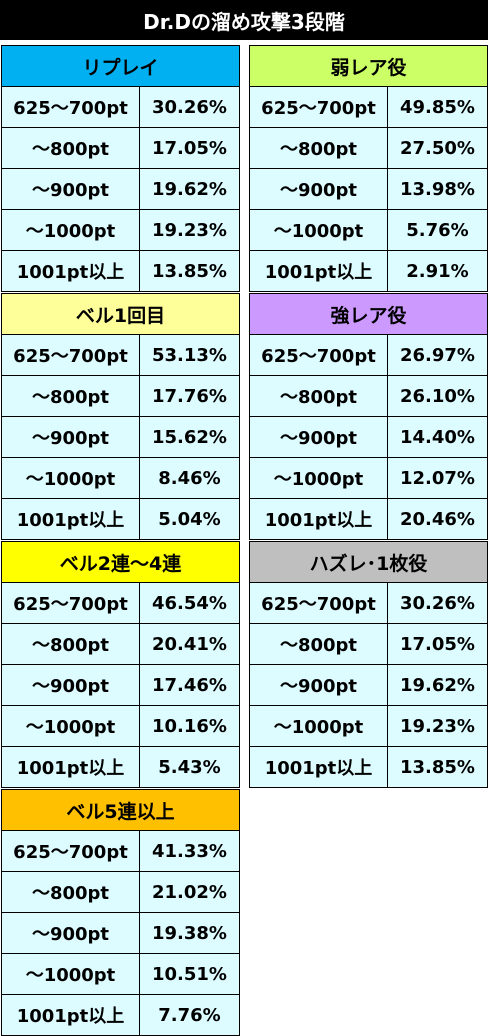 This screenshot has height=1036, width=488. I want to click on percent-cell: 19.38%, so click(189, 933).